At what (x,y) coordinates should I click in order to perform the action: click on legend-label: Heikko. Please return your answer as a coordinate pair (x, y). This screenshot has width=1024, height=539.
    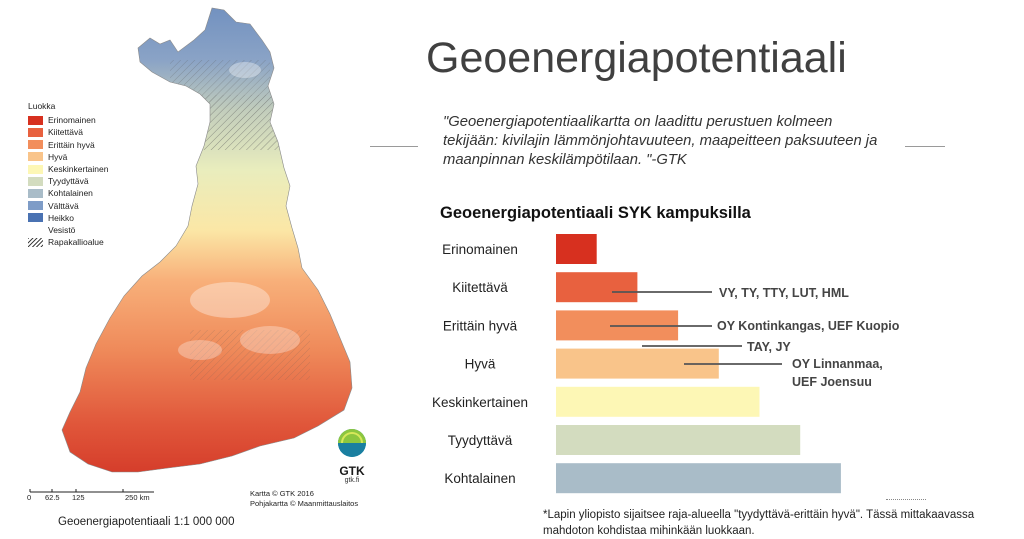
    Looking at the image, I should click on (61, 217).